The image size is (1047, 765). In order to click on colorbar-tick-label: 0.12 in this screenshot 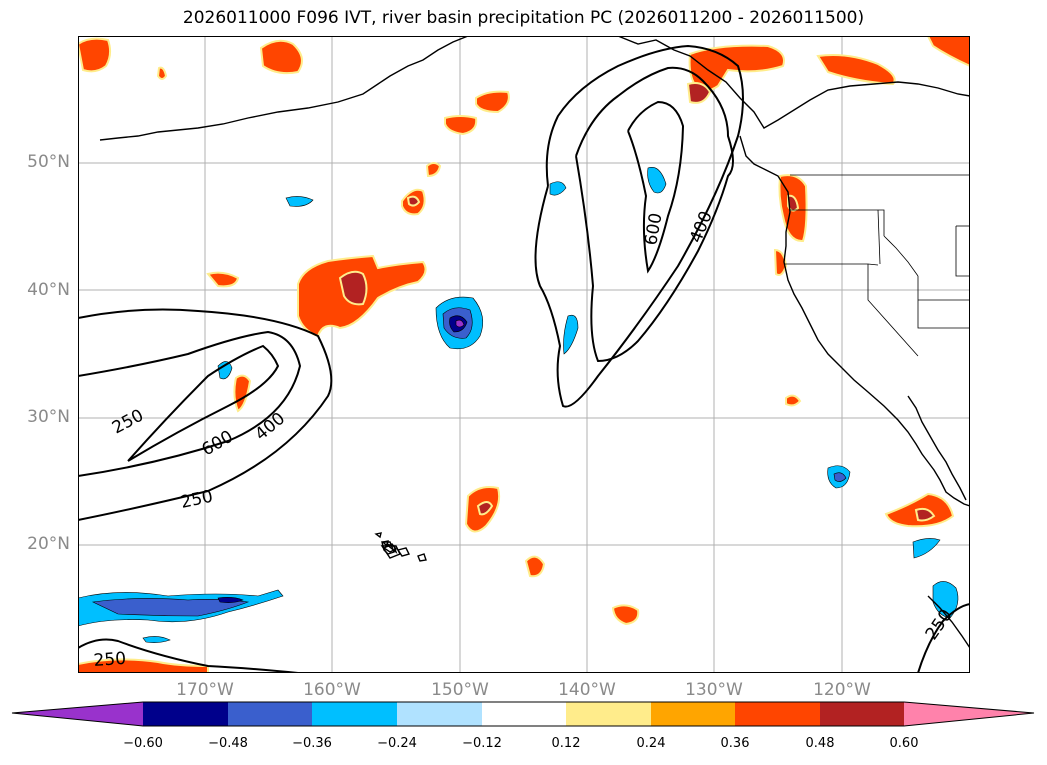, I will do `click(566, 743)`.